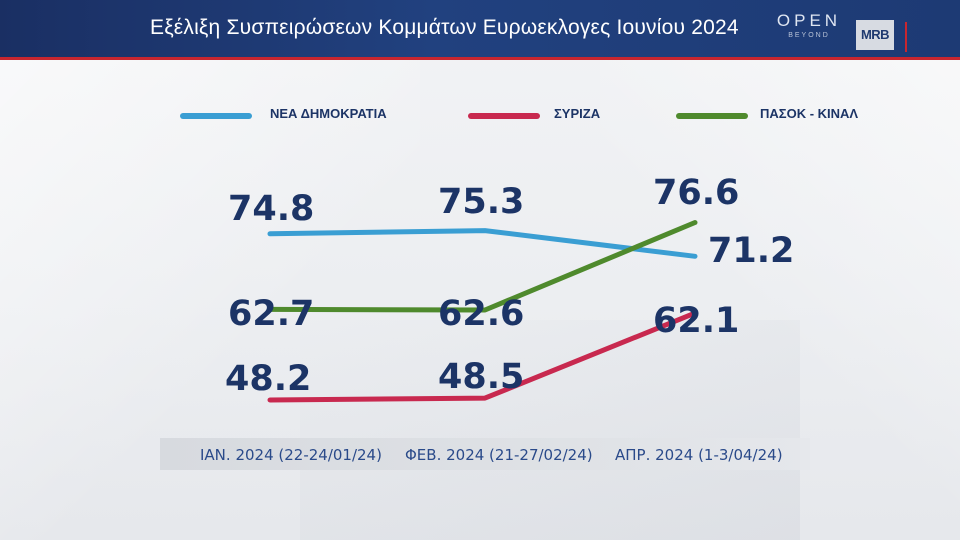 The height and width of the screenshot is (540, 960). I want to click on header-accent-bar, so click(906, 37).